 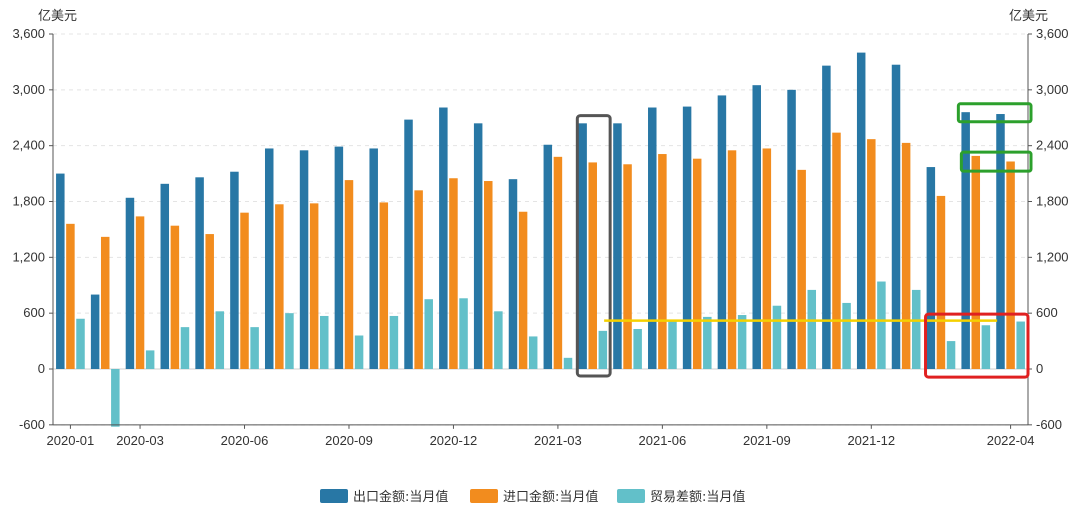 I want to click on y-tick-label-right: -600, so click(x=1049, y=424).